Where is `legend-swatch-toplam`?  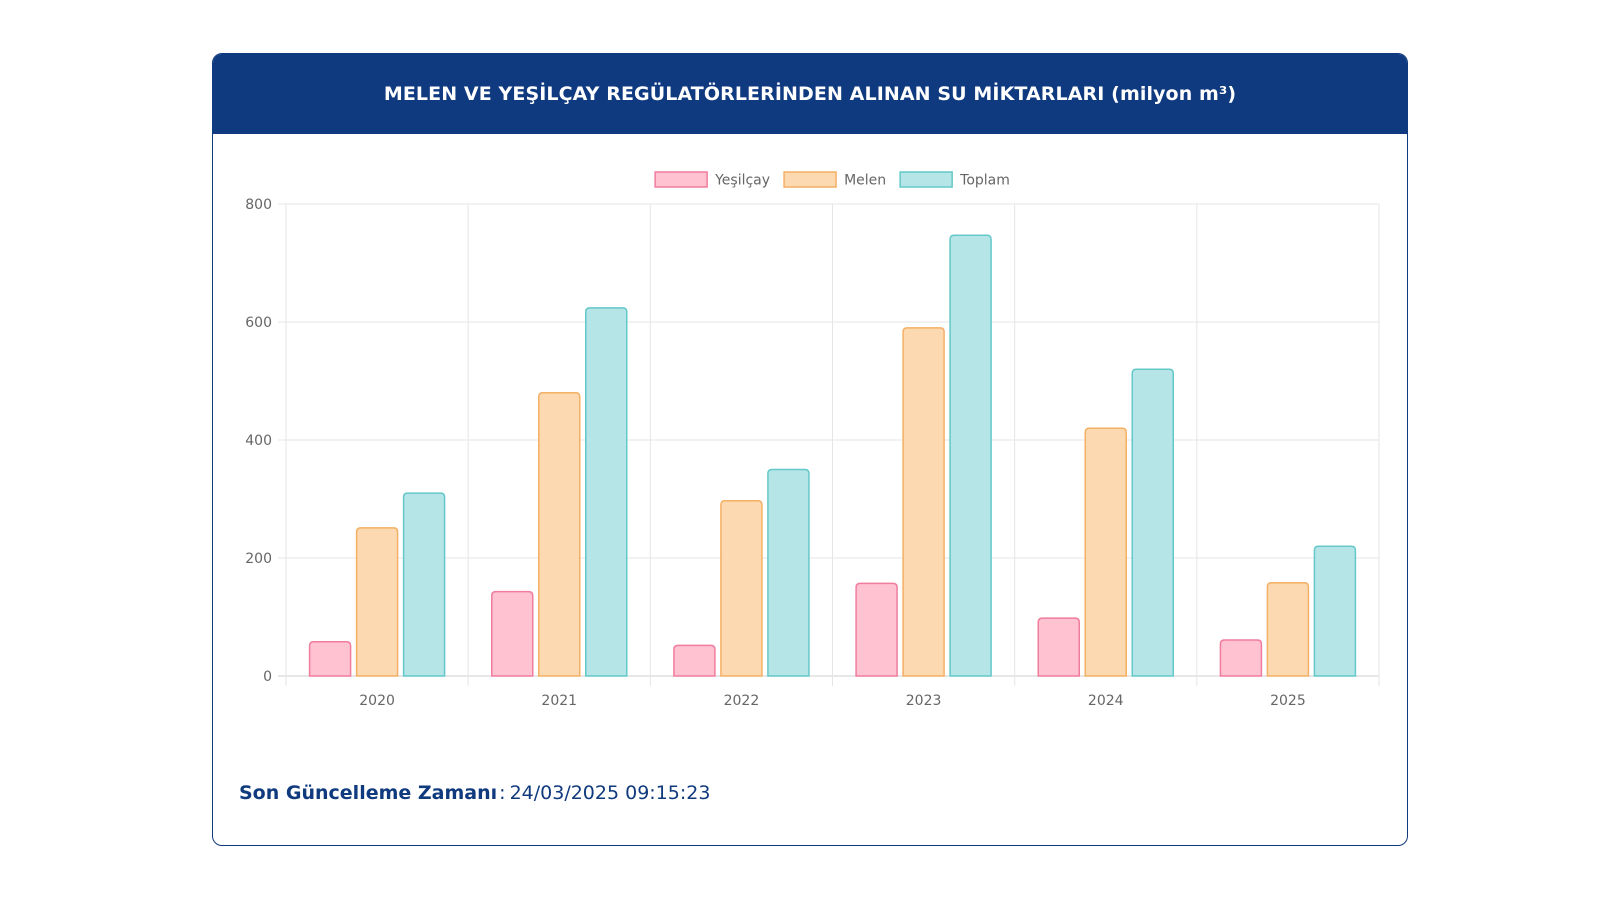
legend-swatch-toplam is located at coordinates (926, 179).